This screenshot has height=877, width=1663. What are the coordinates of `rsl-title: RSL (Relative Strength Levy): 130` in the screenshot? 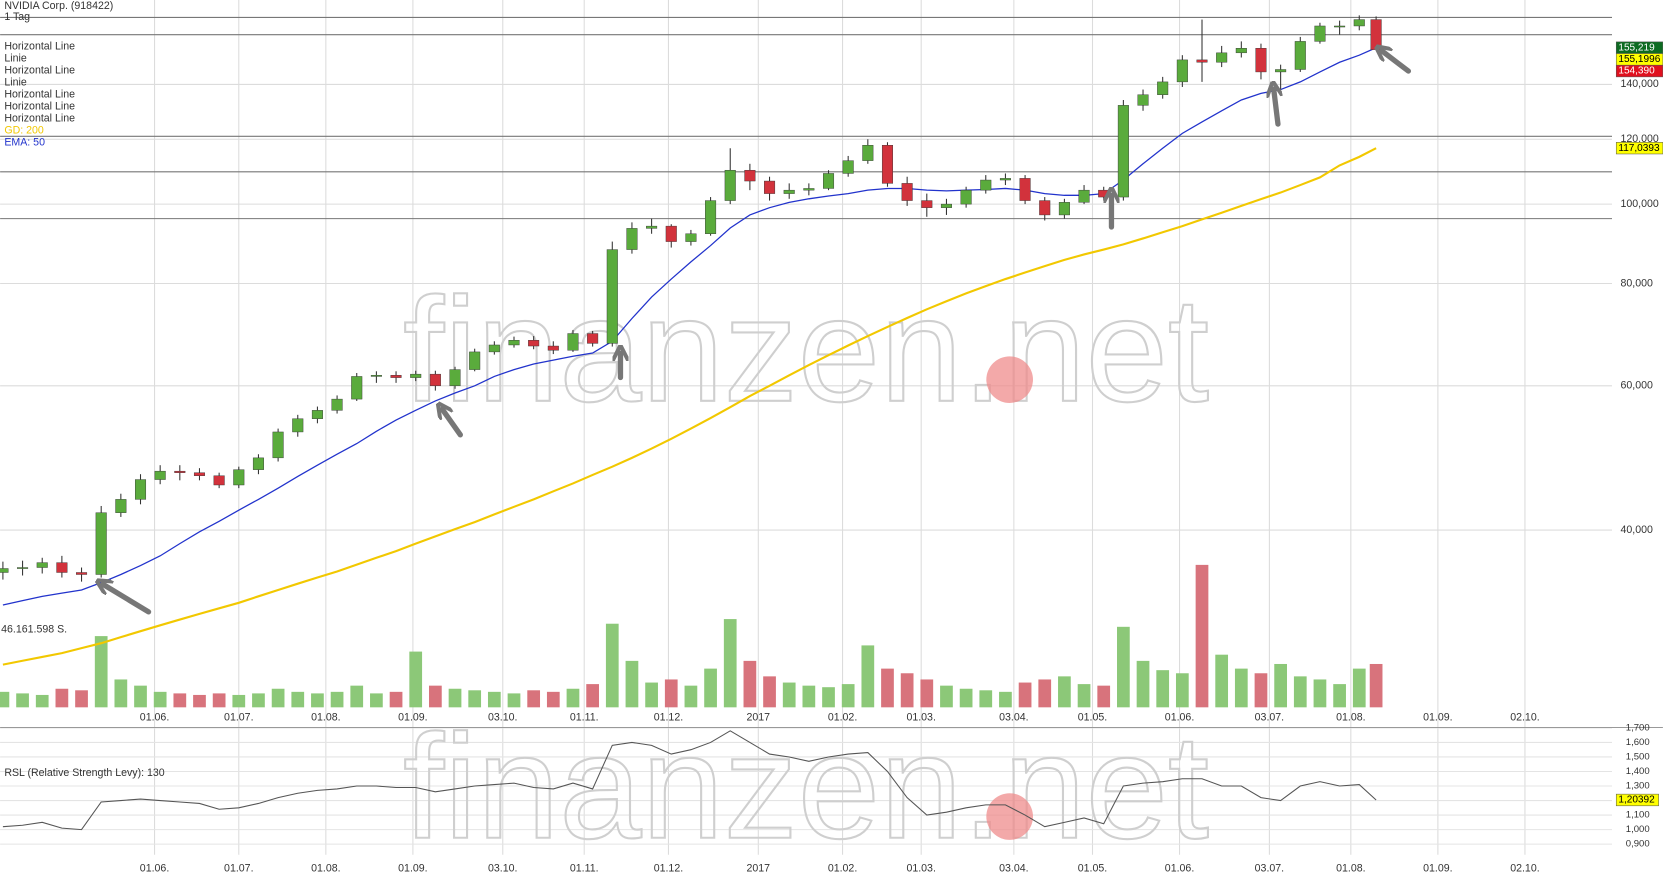 It's located at (84, 773).